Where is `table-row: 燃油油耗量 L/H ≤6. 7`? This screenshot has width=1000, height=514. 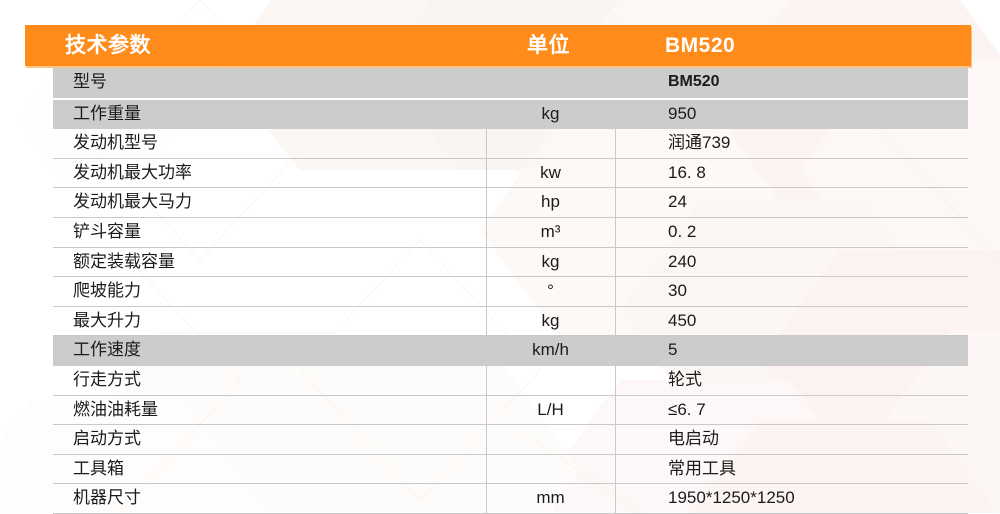
table-row: 燃油油耗量 L/H ≤6. 7 is located at coordinates (510, 410).